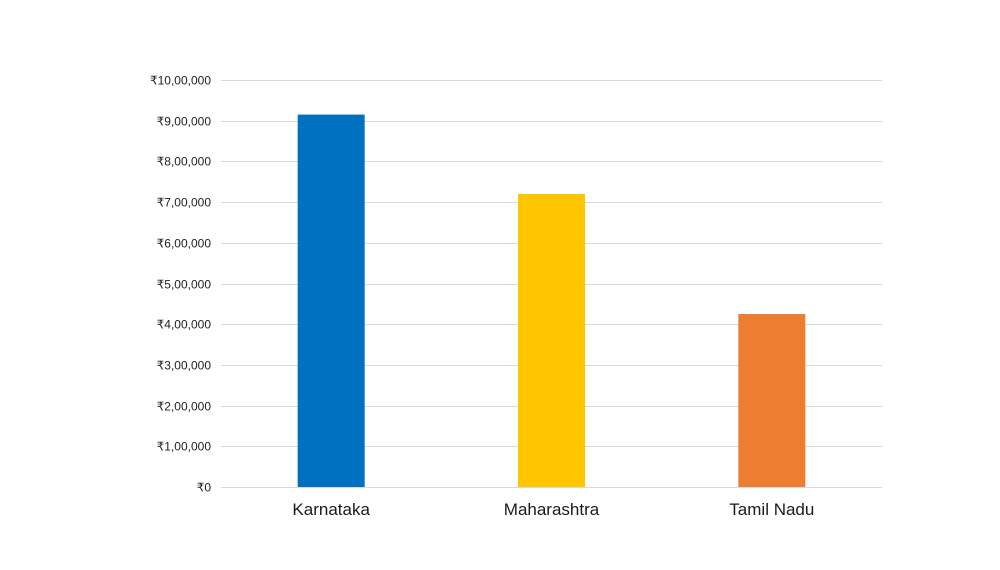 The width and height of the screenshot is (1000, 570). I want to click on y-tick-label: ₹5,00,000, so click(184, 285).